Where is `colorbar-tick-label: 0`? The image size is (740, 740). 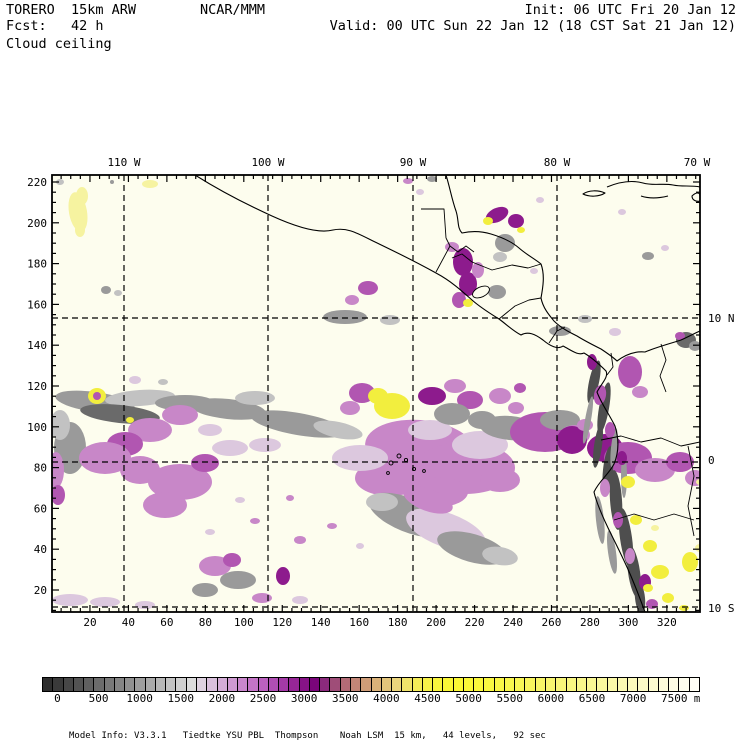 colorbar-tick-label: 0 is located at coordinates (57, 698).